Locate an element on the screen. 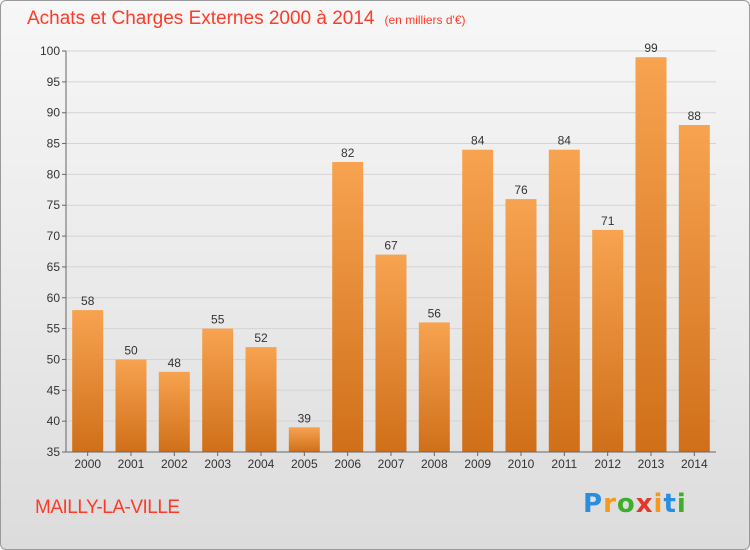 Image resolution: width=750 pixels, height=550 pixels. bar-value-label: 71 is located at coordinates (608, 221).